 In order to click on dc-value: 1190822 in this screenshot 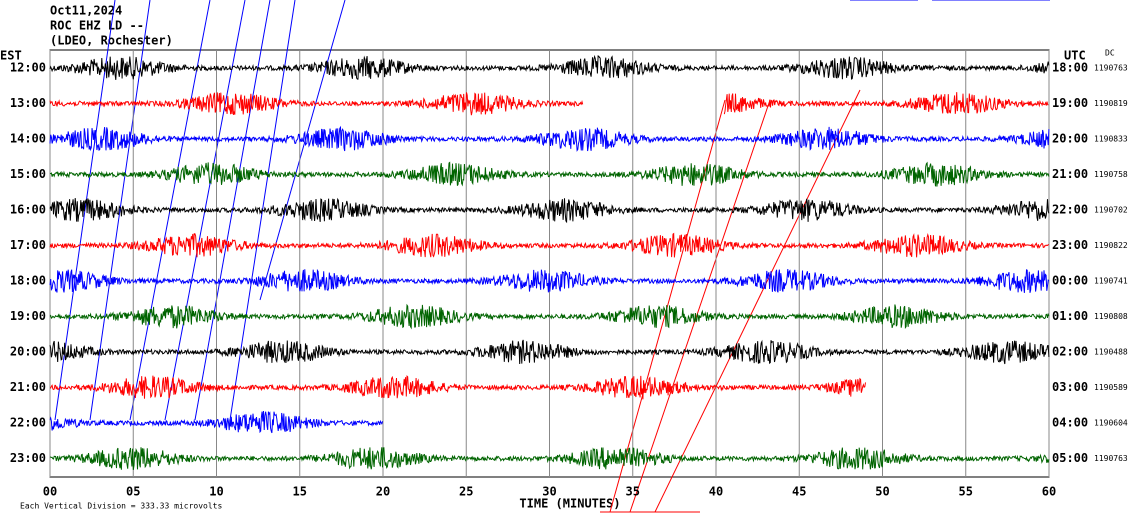, I will do `click(1111, 245)`.